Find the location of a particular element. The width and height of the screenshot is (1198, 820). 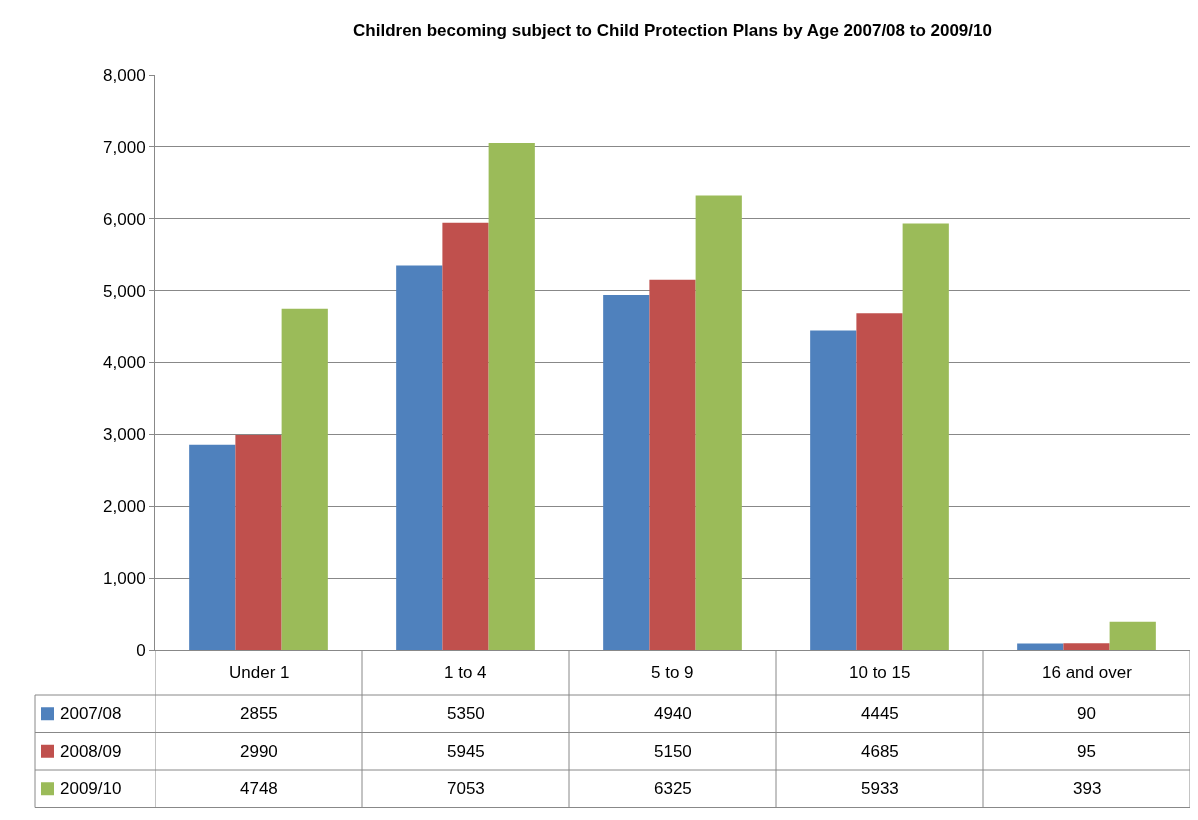

data-label: 6325 is located at coordinates (673, 788).